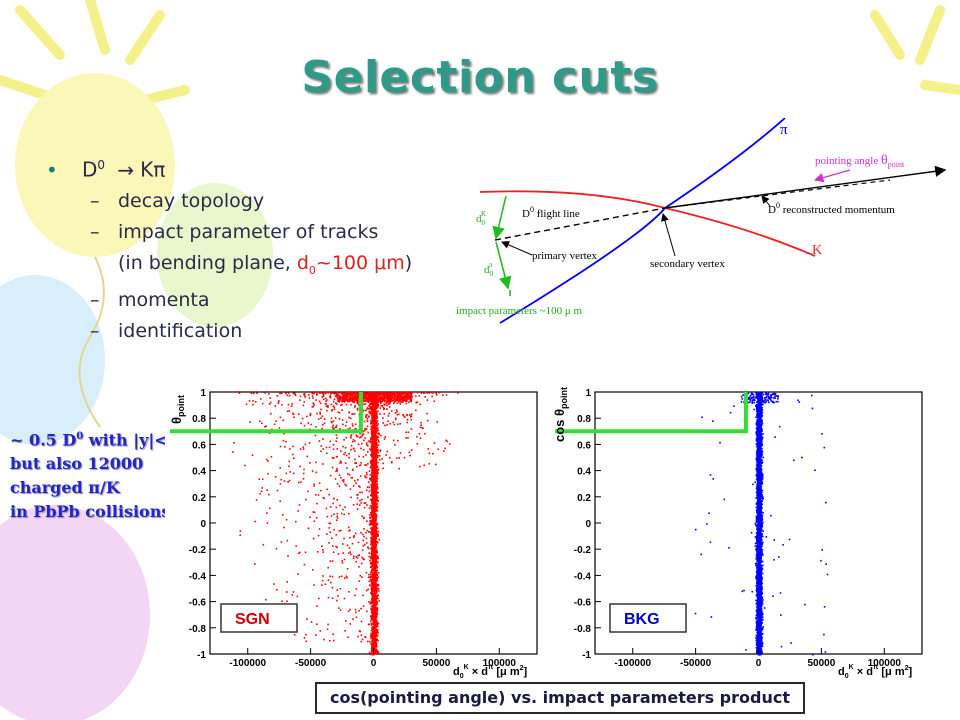 The width and height of the screenshot is (960, 720). Describe the element at coordinates (805, 187) in the screenshot. I see `reconstructed-momentum` at that location.